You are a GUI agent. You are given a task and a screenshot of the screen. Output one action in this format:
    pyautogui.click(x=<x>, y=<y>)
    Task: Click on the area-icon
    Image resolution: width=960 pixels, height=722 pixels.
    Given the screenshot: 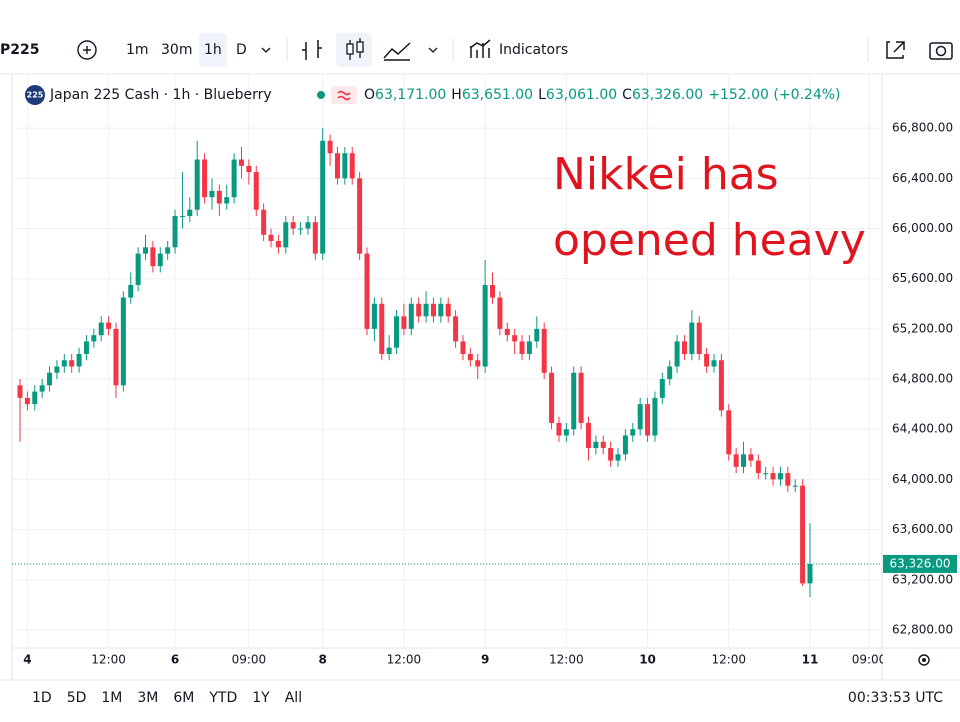 What is the action you would take?
    pyautogui.click(x=397, y=51)
    